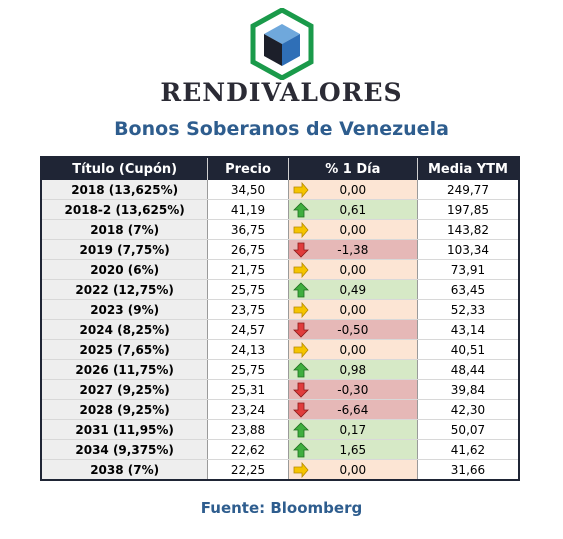 The image size is (563, 539). Describe the element at coordinates (248, 168) in the screenshot. I see `column-header-price: Precio` at that location.